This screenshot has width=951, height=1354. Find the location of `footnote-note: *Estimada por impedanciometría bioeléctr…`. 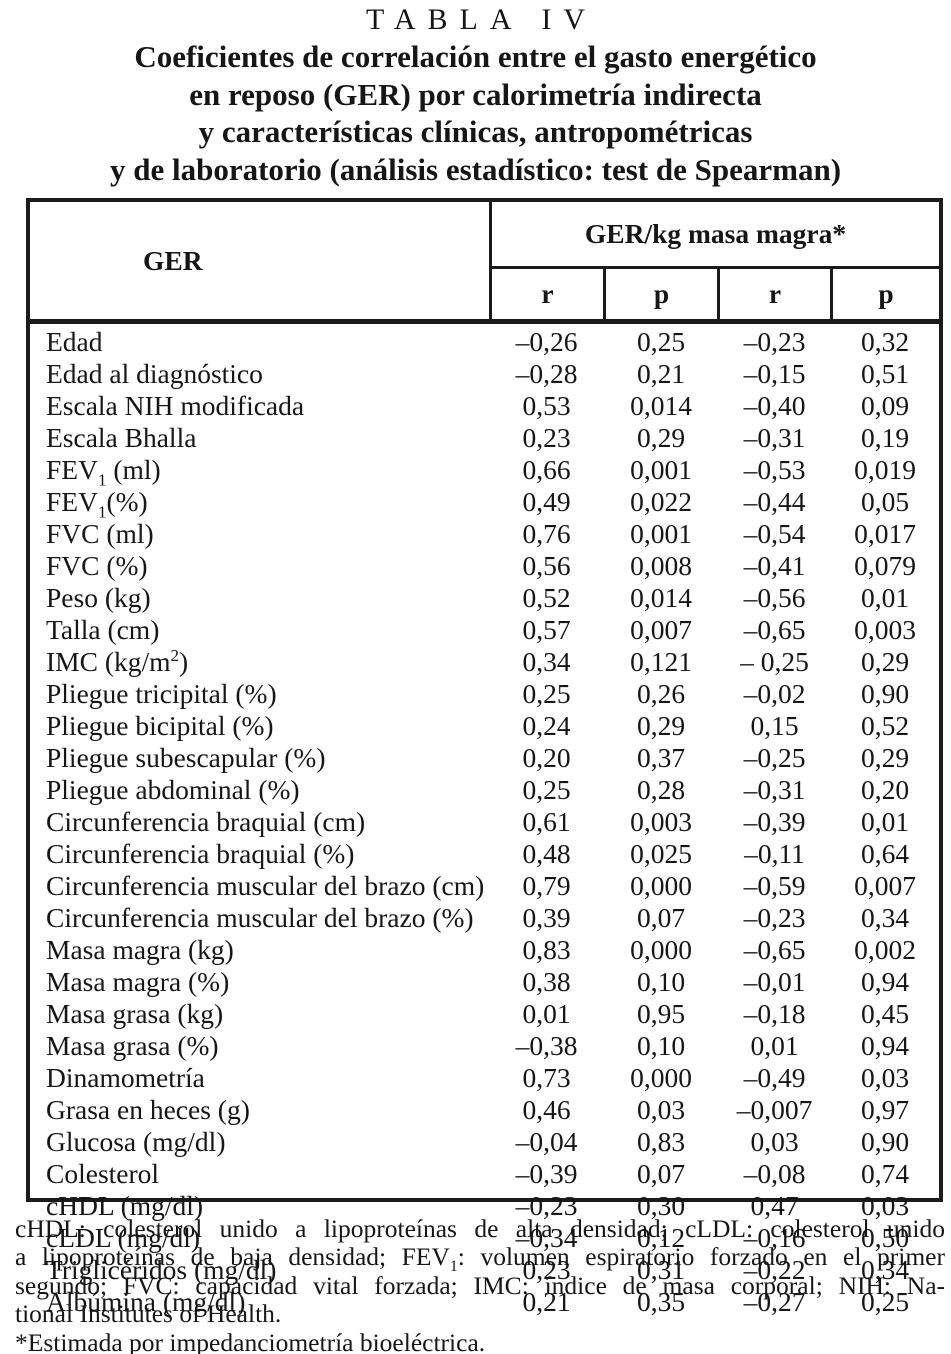

footnote-note: *Estimada por impedanciometría bioeléctr… is located at coordinates (250, 1340).